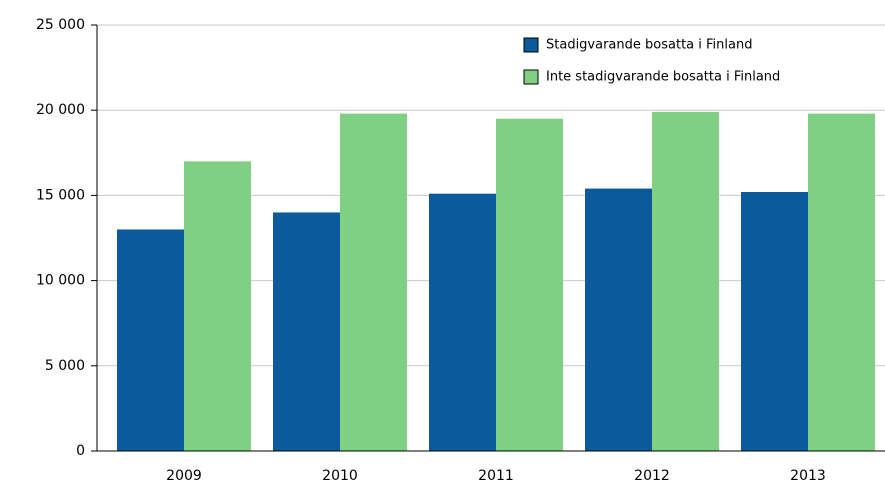  Describe the element at coordinates (649, 45) in the screenshot. I see `legend-label: Stadigvarande bosatta i Finland` at that location.